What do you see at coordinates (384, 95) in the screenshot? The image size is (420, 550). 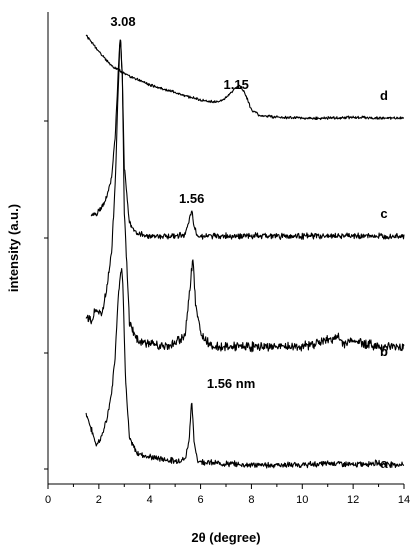 I see `series-label-d: d` at bounding box center [384, 95].